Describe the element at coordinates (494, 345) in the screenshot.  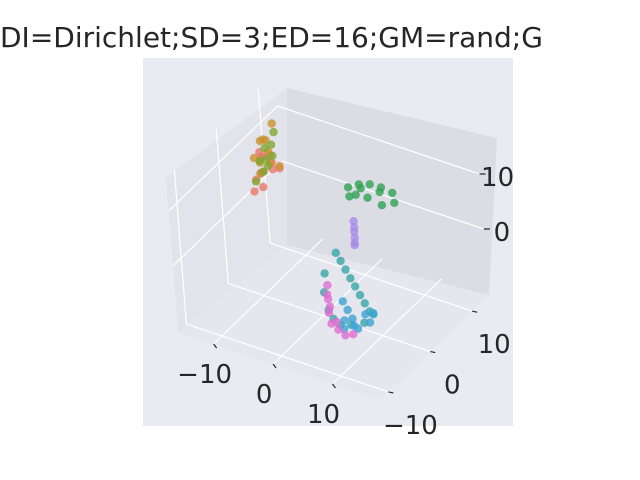
I see `y-tick-label: 10` at that location.